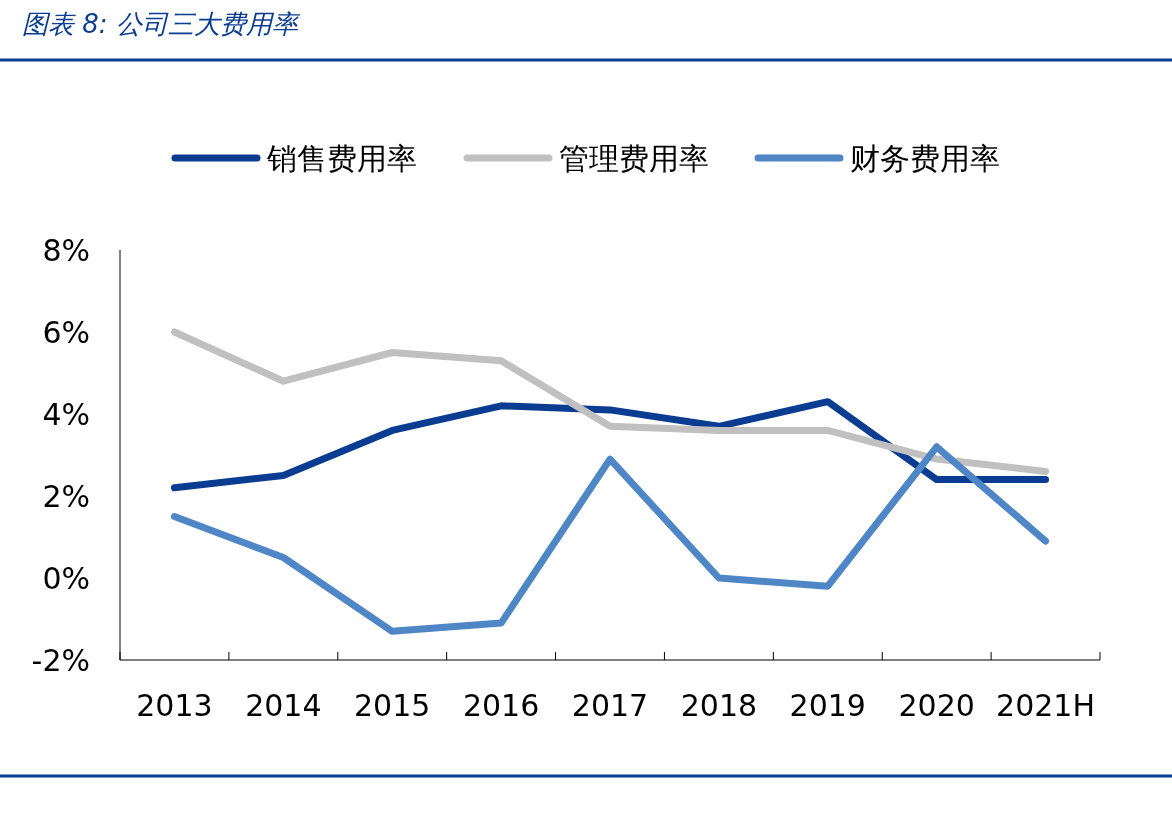  What do you see at coordinates (392, 705) in the screenshot?
I see `x-tick-label: 2015` at bounding box center [392, 705].